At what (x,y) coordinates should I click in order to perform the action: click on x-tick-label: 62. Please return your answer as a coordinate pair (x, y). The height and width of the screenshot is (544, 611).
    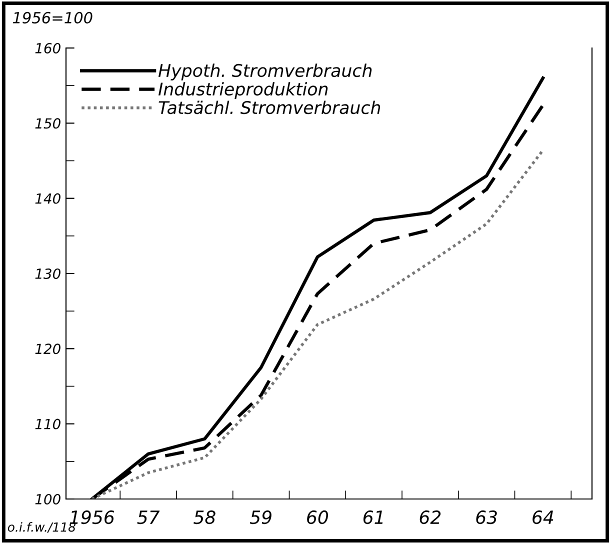
    Looking at the image, I should click on (430, 517).